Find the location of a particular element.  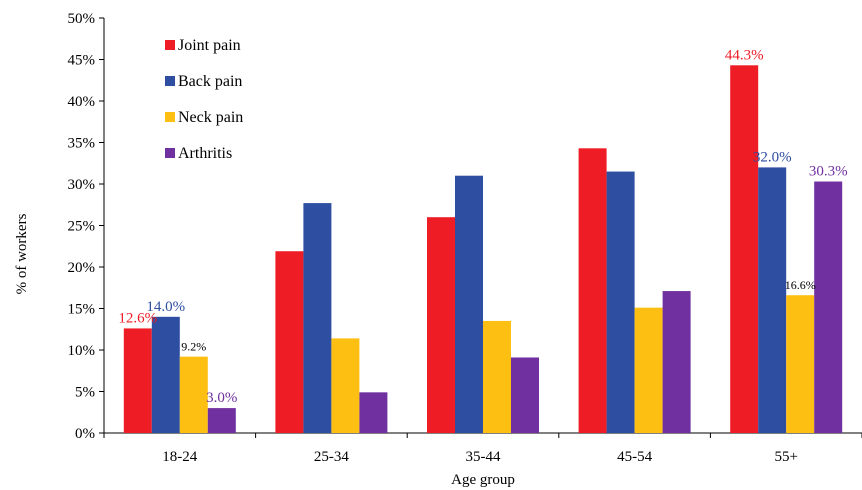

y-axis-title-group: % of workers is located at coordinates (22, 253).